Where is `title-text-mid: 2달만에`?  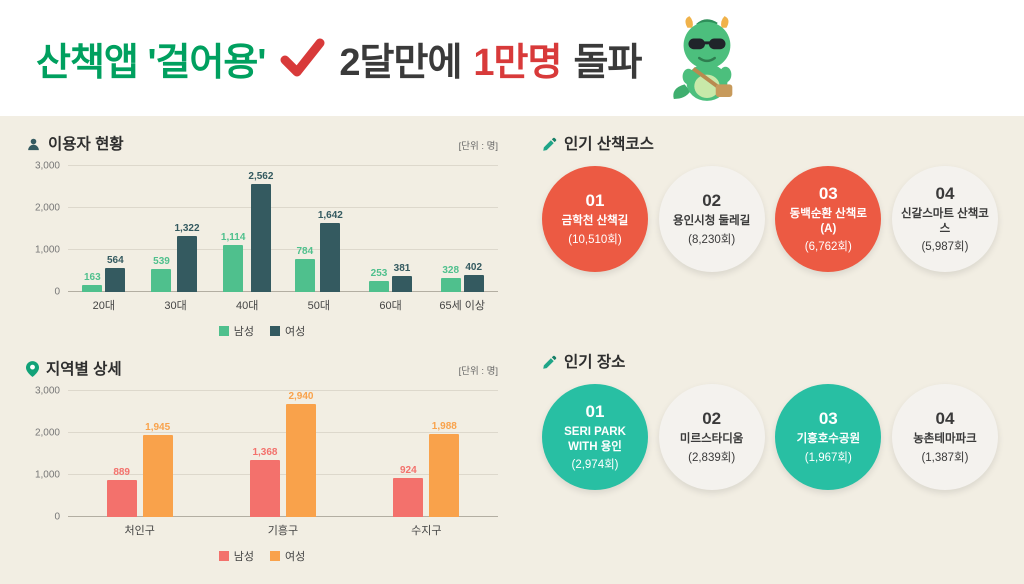
title-text-mid: 2달만에 is located at coordinates (400, 62).